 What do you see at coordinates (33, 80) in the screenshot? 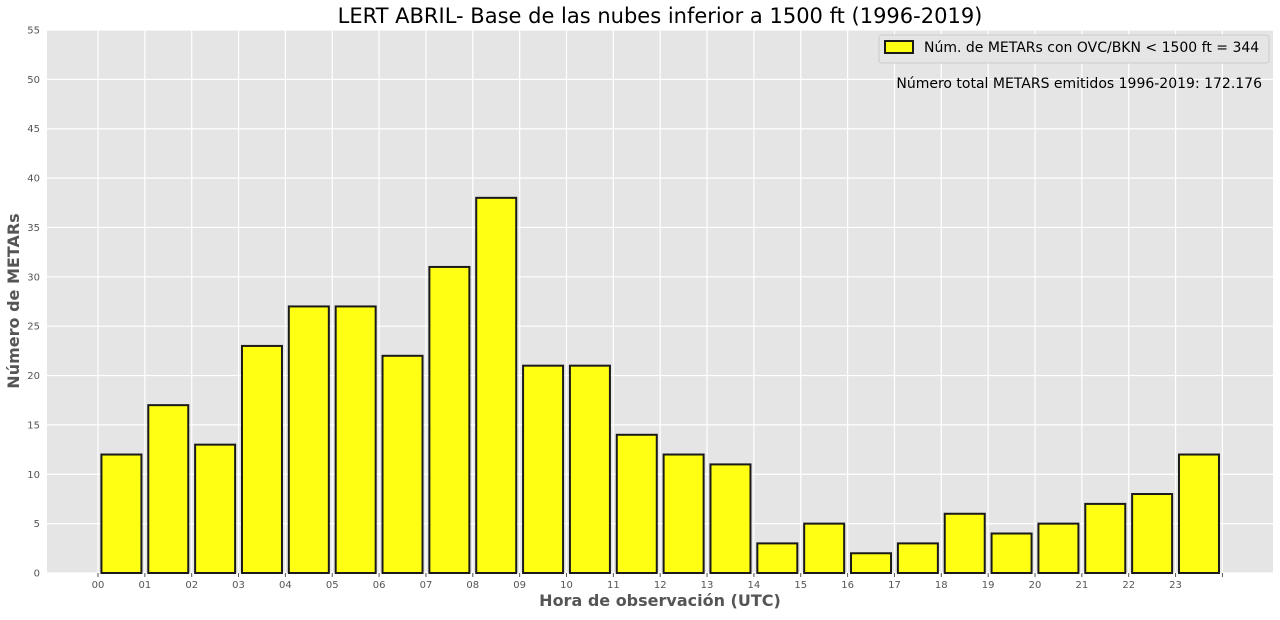
I see `y-tick-label: 50` at bounding box center [33, 80].